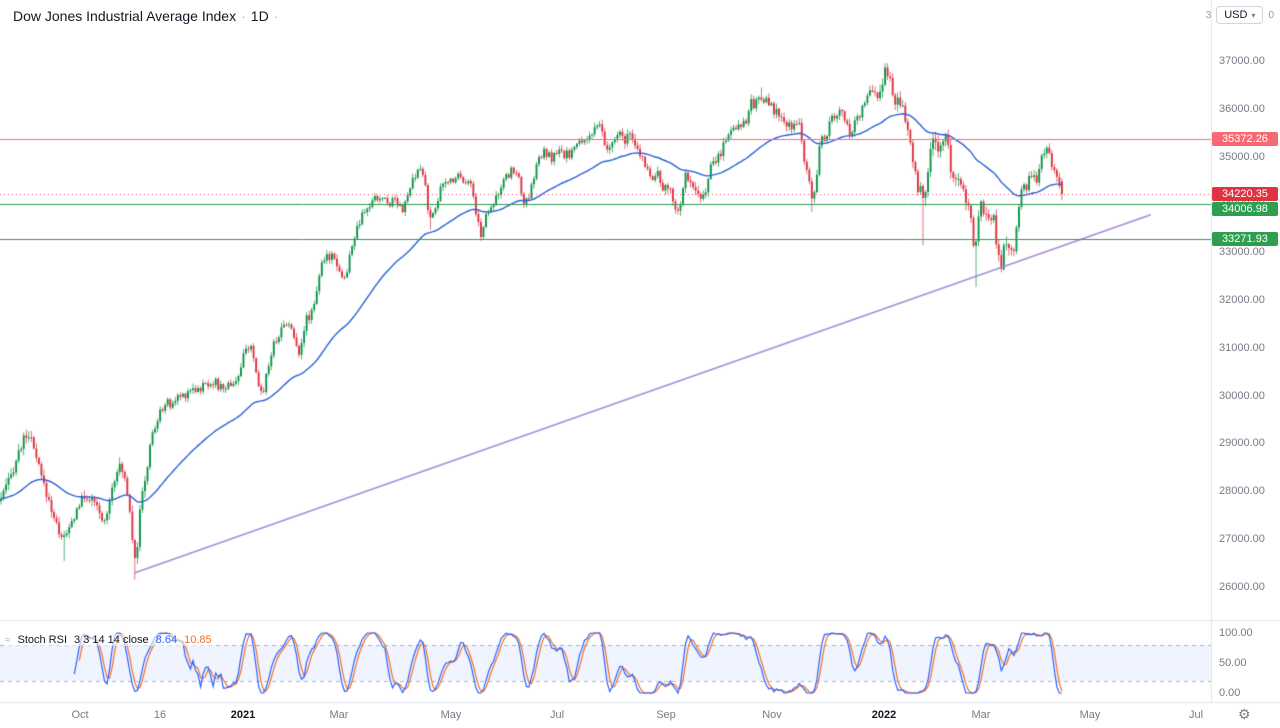 Image resolution: width=1280 pixels, height=728 pixels. I want to click on axis-top-text-right: 0, so click(1271, 15).